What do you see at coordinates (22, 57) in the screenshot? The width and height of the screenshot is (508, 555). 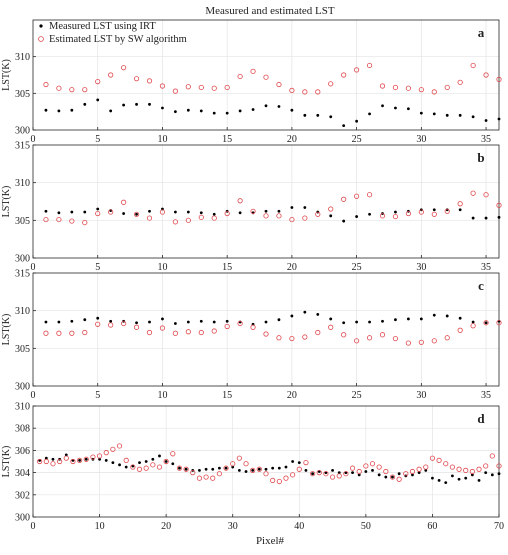 I see `y-tick-label: 310` at bounding box center [22, 57].